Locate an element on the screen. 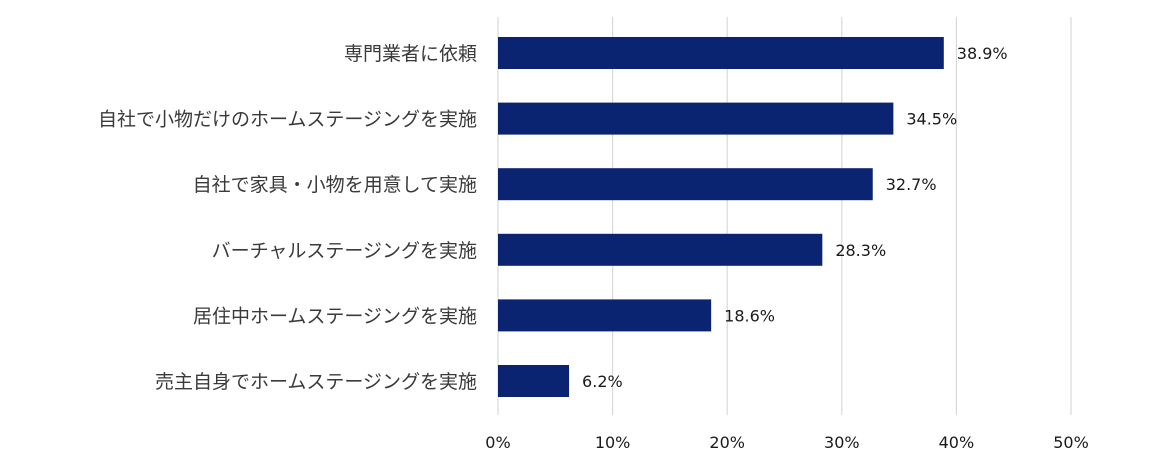  data-label: 18.6% is located at coordinates (749, 315).